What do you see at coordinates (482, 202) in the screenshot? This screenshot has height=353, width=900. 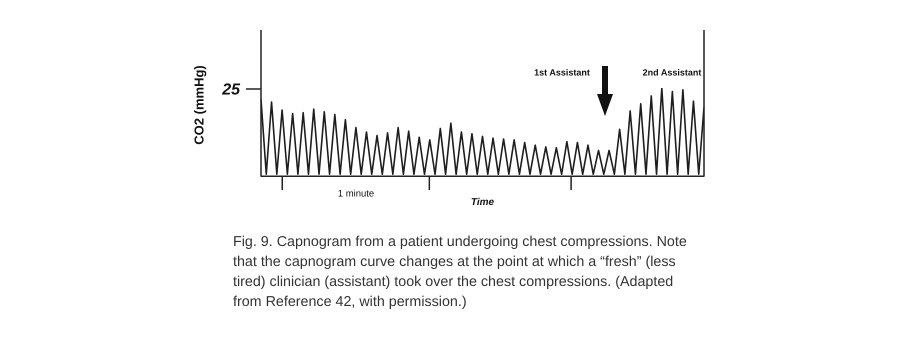 I see `x-axis-title: Time` at bounding box center [482, 202].